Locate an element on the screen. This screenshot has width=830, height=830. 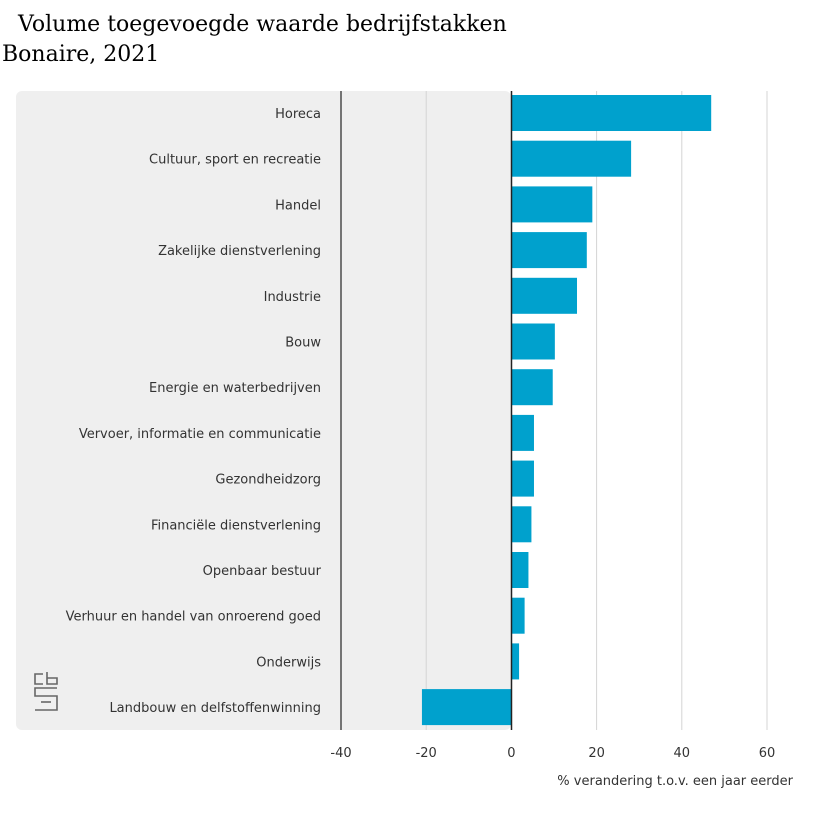
x-tick-labels: -40 -20 0 20 40 60 is located at coordinates (552, 753).